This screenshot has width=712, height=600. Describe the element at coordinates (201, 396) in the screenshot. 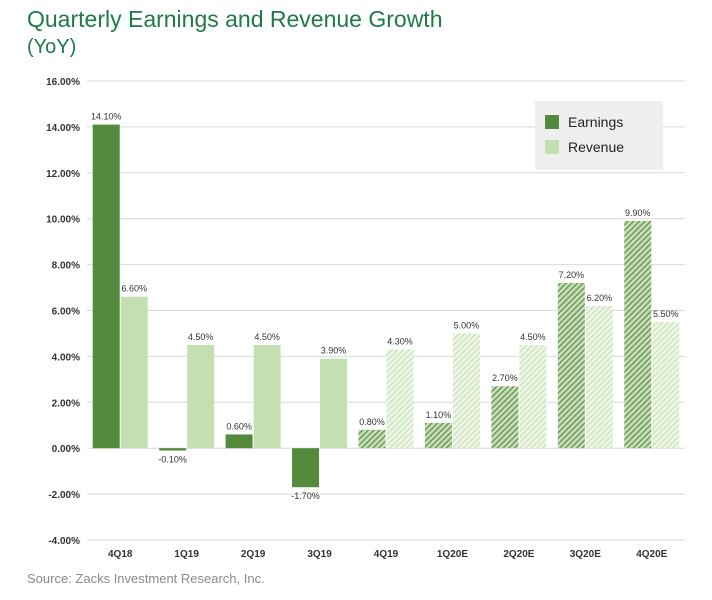

I see `bar-revenue-1Q19` at that location.